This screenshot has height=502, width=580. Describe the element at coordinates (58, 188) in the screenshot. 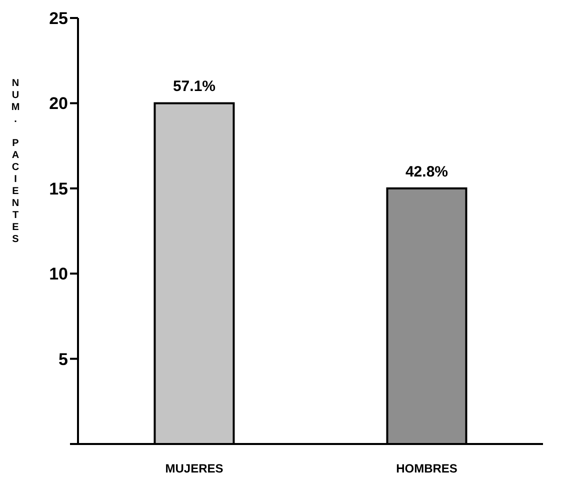

I see `y-tick-label: 15` at that location.